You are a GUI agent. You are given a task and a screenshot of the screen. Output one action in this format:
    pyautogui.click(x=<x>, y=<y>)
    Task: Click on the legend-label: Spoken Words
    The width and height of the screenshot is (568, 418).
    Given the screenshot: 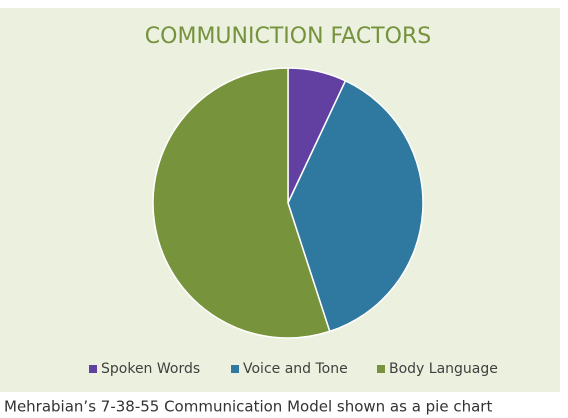 What is the action you would take?
    pyautogui.click(x=150, y=369)
    